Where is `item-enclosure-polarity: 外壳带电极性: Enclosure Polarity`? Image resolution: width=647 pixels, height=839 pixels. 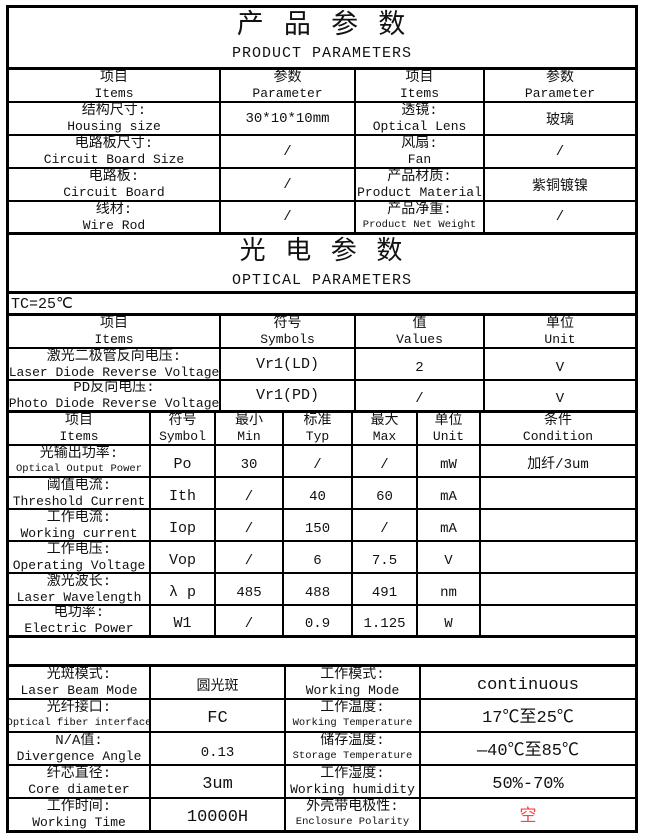
item-enclosure-polarity: 外壳带电极性: Enclosure Polarity is located at coordinates (353, 815).